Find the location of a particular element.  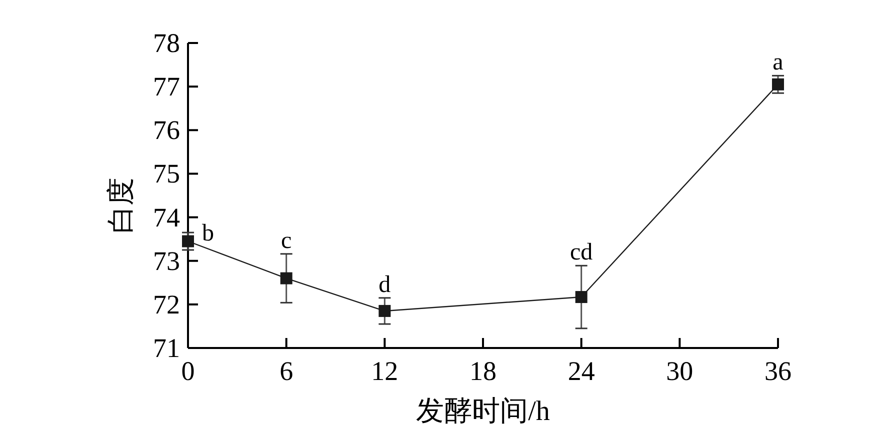

y-tick-label: 71 is located at coordinates (166, 348).